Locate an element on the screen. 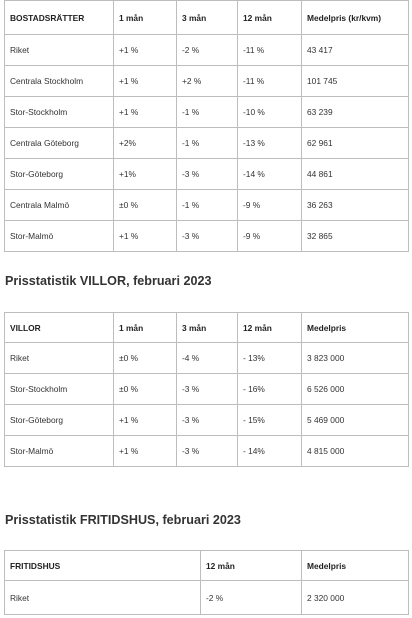 The height and width of the screenshot is (618, 412). column-header: Medelpris (kr/kvm) is located at coordinates (355, 17).